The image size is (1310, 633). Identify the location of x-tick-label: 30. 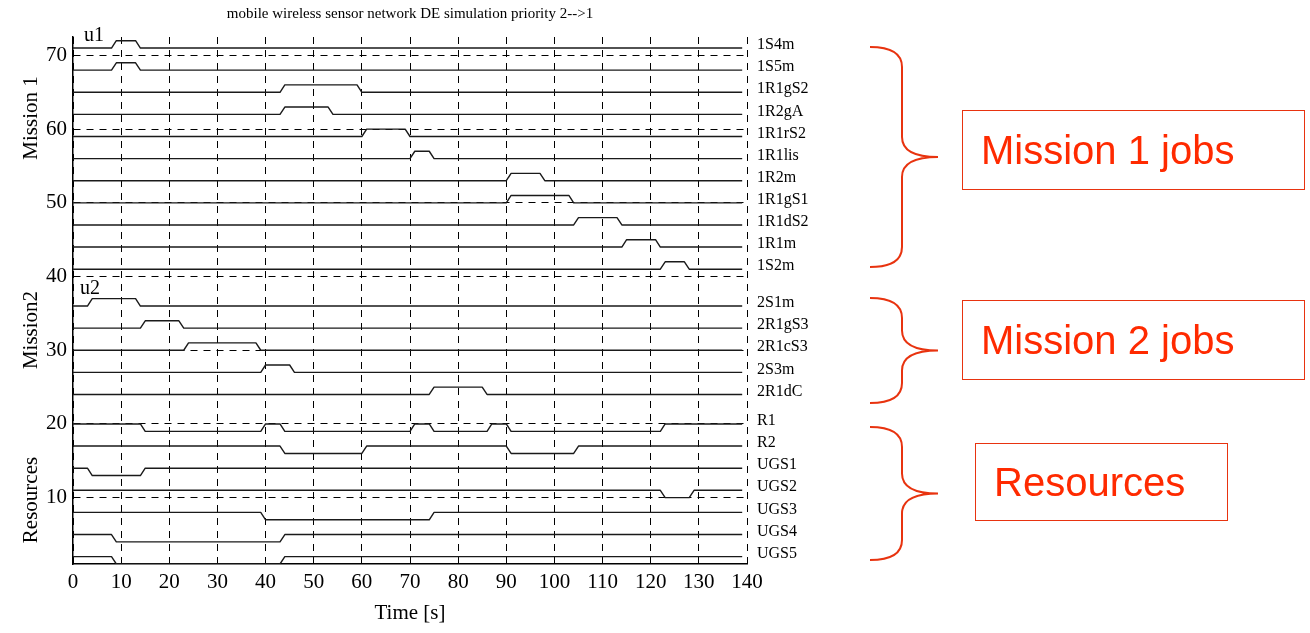
(217, 581).